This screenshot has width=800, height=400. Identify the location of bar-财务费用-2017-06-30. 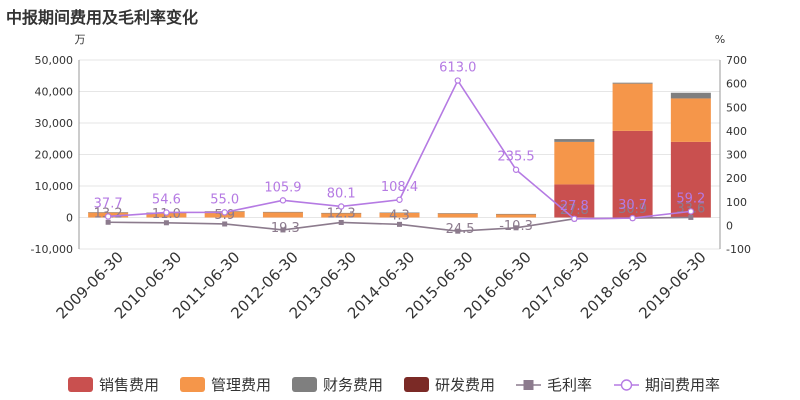
(574, 140).